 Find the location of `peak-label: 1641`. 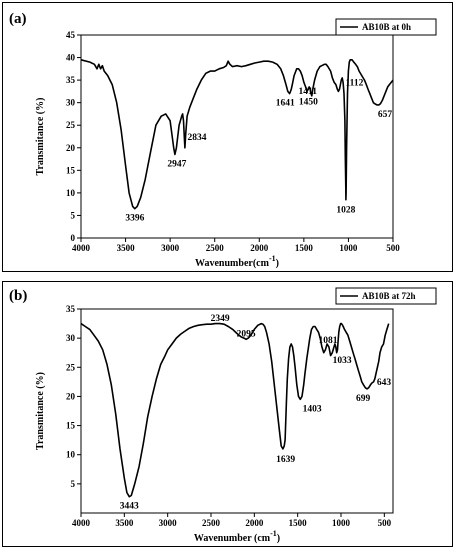

peak-label: 1641 is located at coordinates (285, 104).